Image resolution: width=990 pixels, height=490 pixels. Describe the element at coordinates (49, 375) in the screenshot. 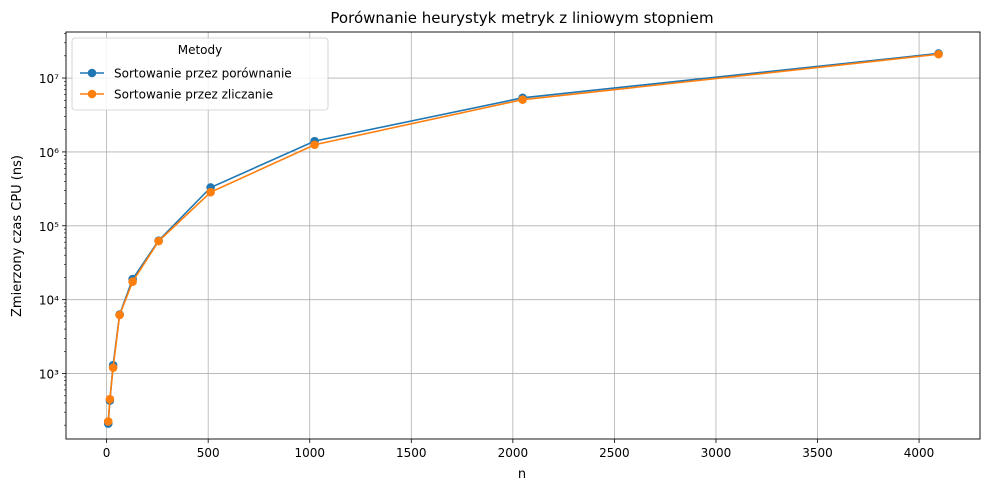

I see `y-tick-label: 10³` at that location.